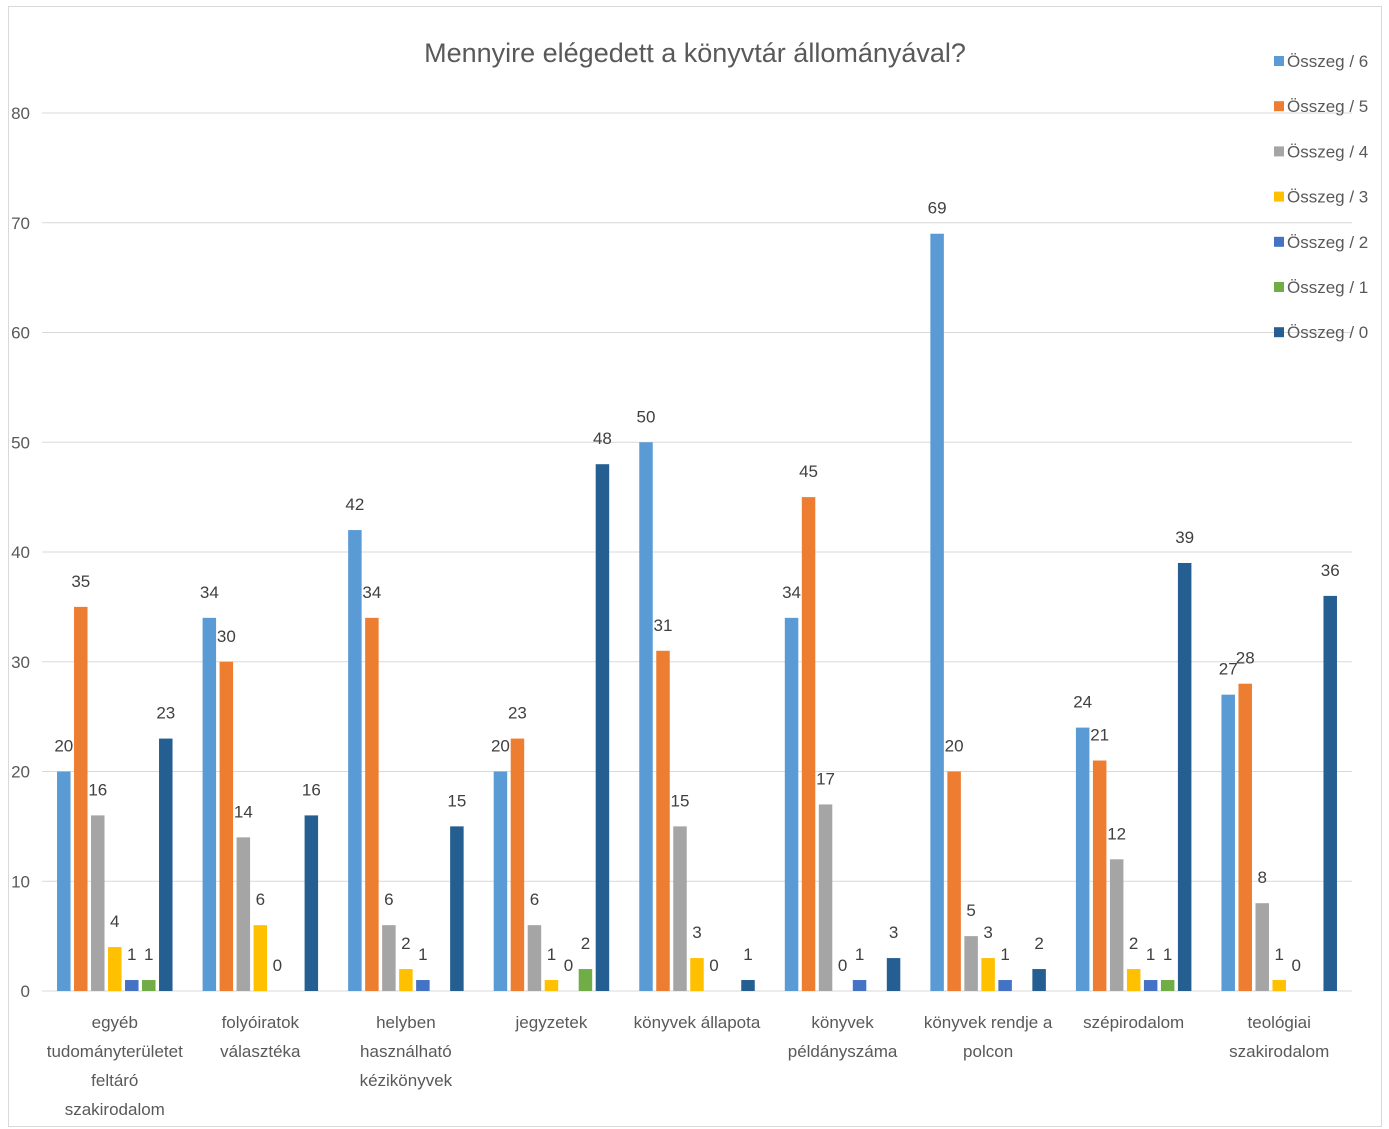 Image resolution: width=1389 pixels, height=1129 pixels. Describe the element at coordinates (114, 921) in the screenshot. I see `data-label: 4` at that location.